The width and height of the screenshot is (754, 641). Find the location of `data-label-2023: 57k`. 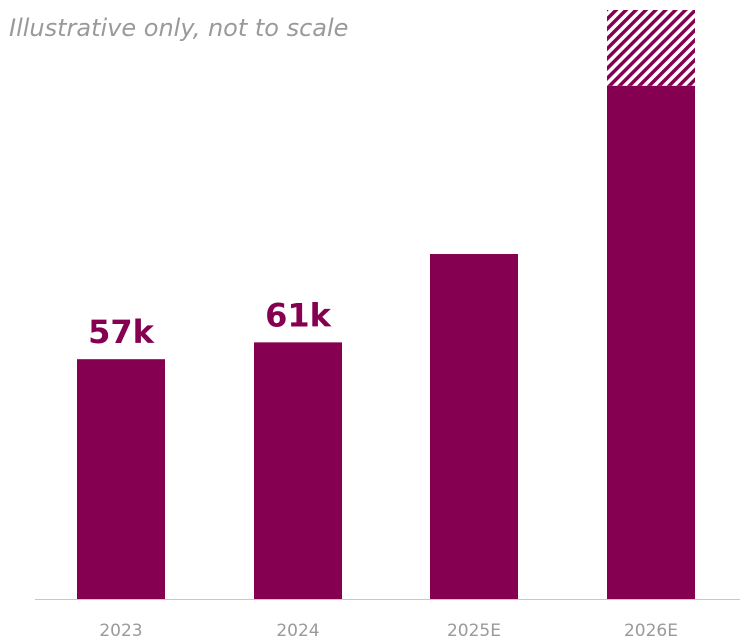

data-label-2023: 57k is located at coordinates (121, 332).